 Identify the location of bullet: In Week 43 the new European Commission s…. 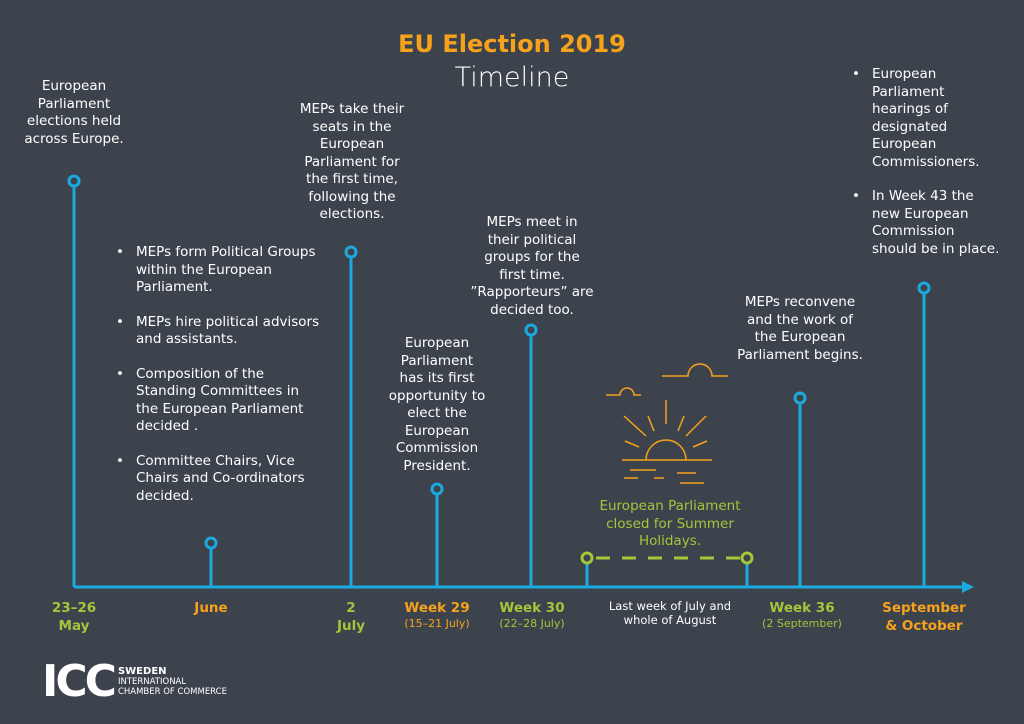
(925, 223).